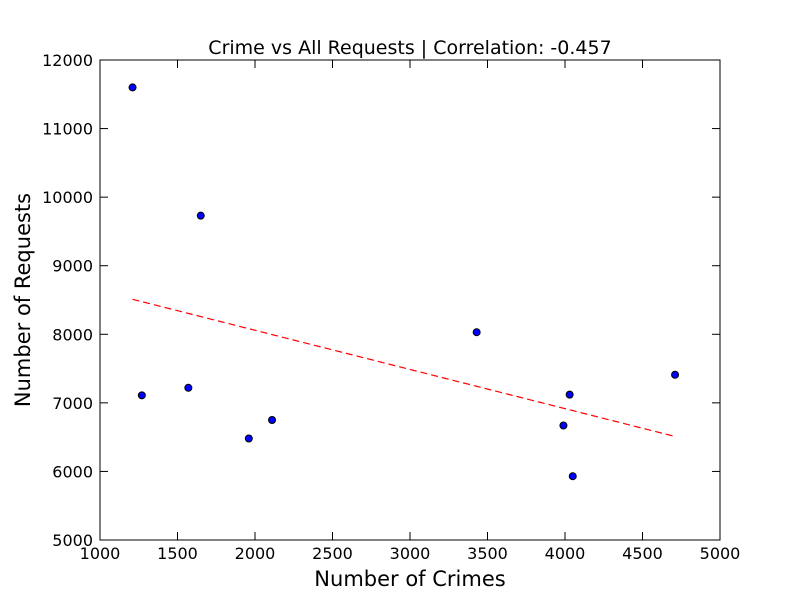  I want to click on x-tick-label: 2500, so click(332, 553).